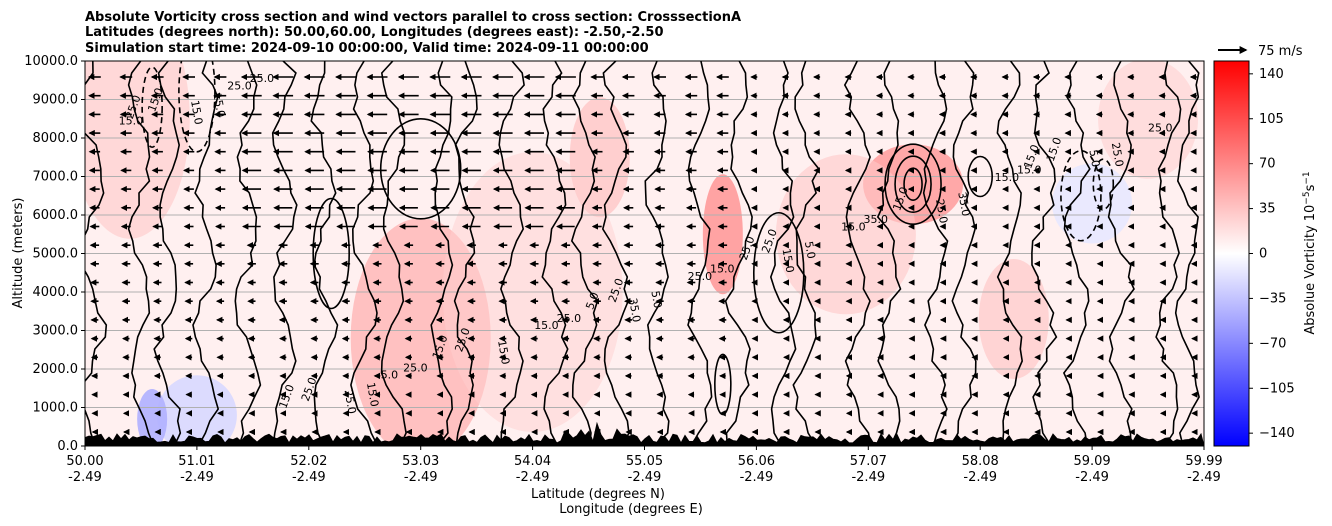  I want to click on contour-label-29: 5.0, so click(1094, 158).